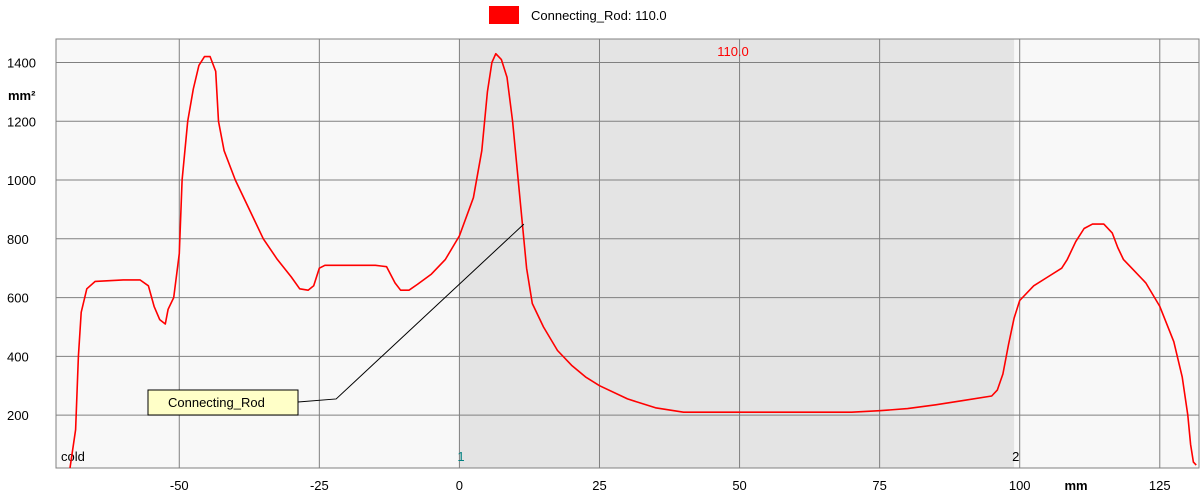 This screenshot has width=1201, height=494. Describe the element at coordinates (73, 456) in the screenshot. I see `marker-label: cold` at that location.